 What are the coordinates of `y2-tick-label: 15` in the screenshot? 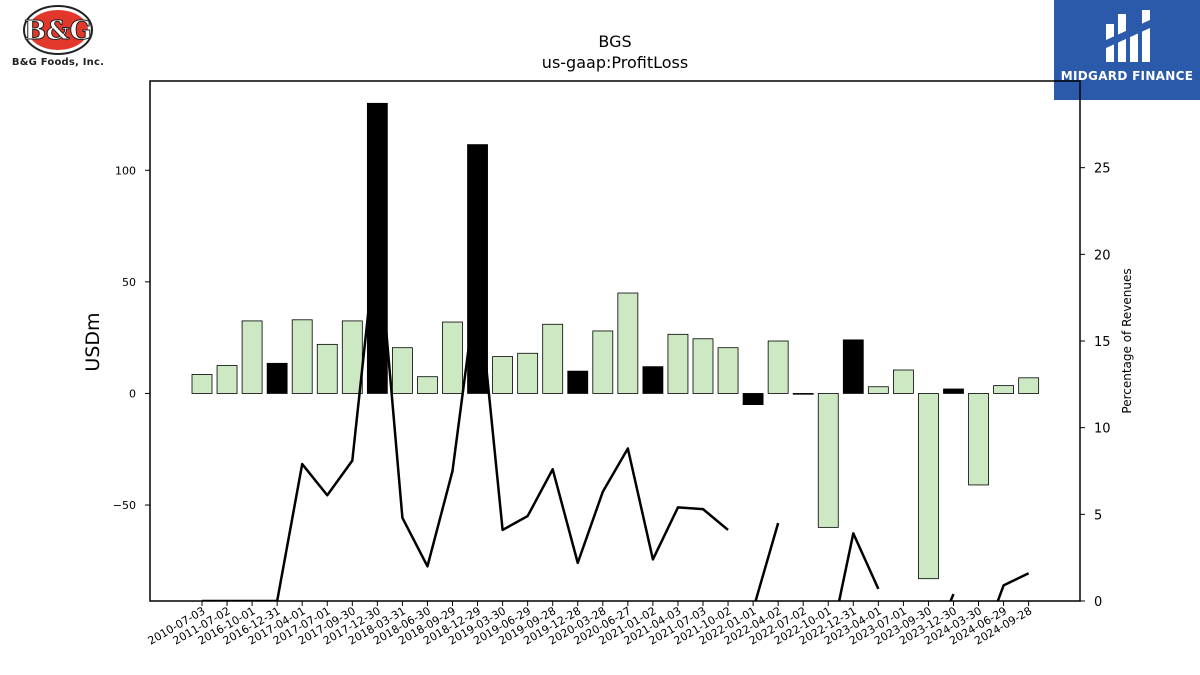 It's located at (1102, 342).